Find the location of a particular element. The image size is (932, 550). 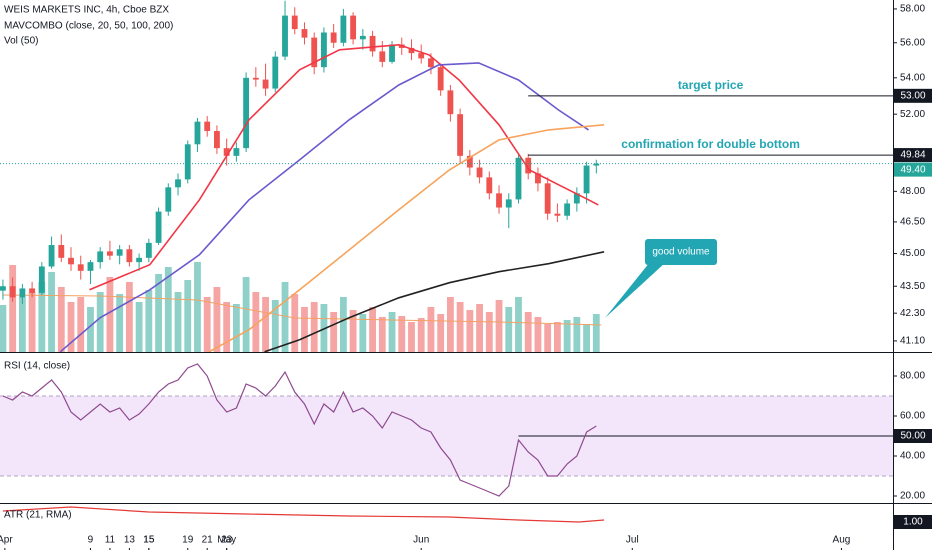

callout-box is located at coordinates (681, 252).